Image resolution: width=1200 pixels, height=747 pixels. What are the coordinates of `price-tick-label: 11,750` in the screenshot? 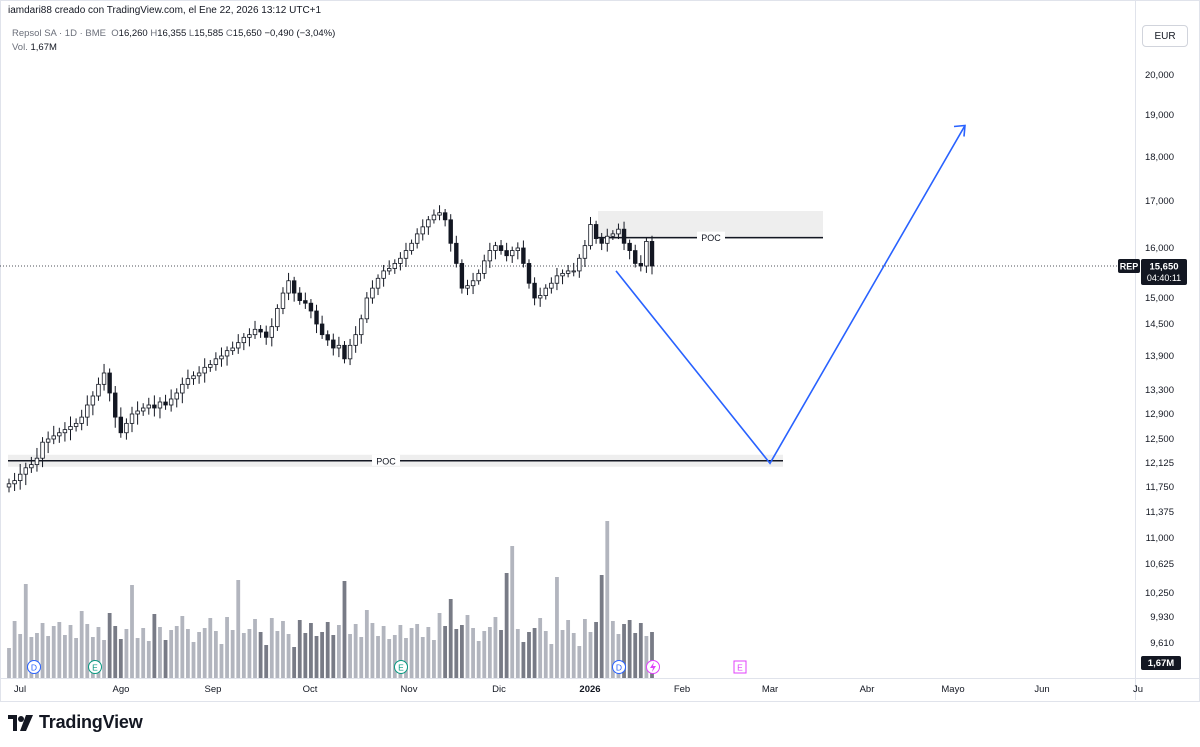 It's located at (1160, 487).